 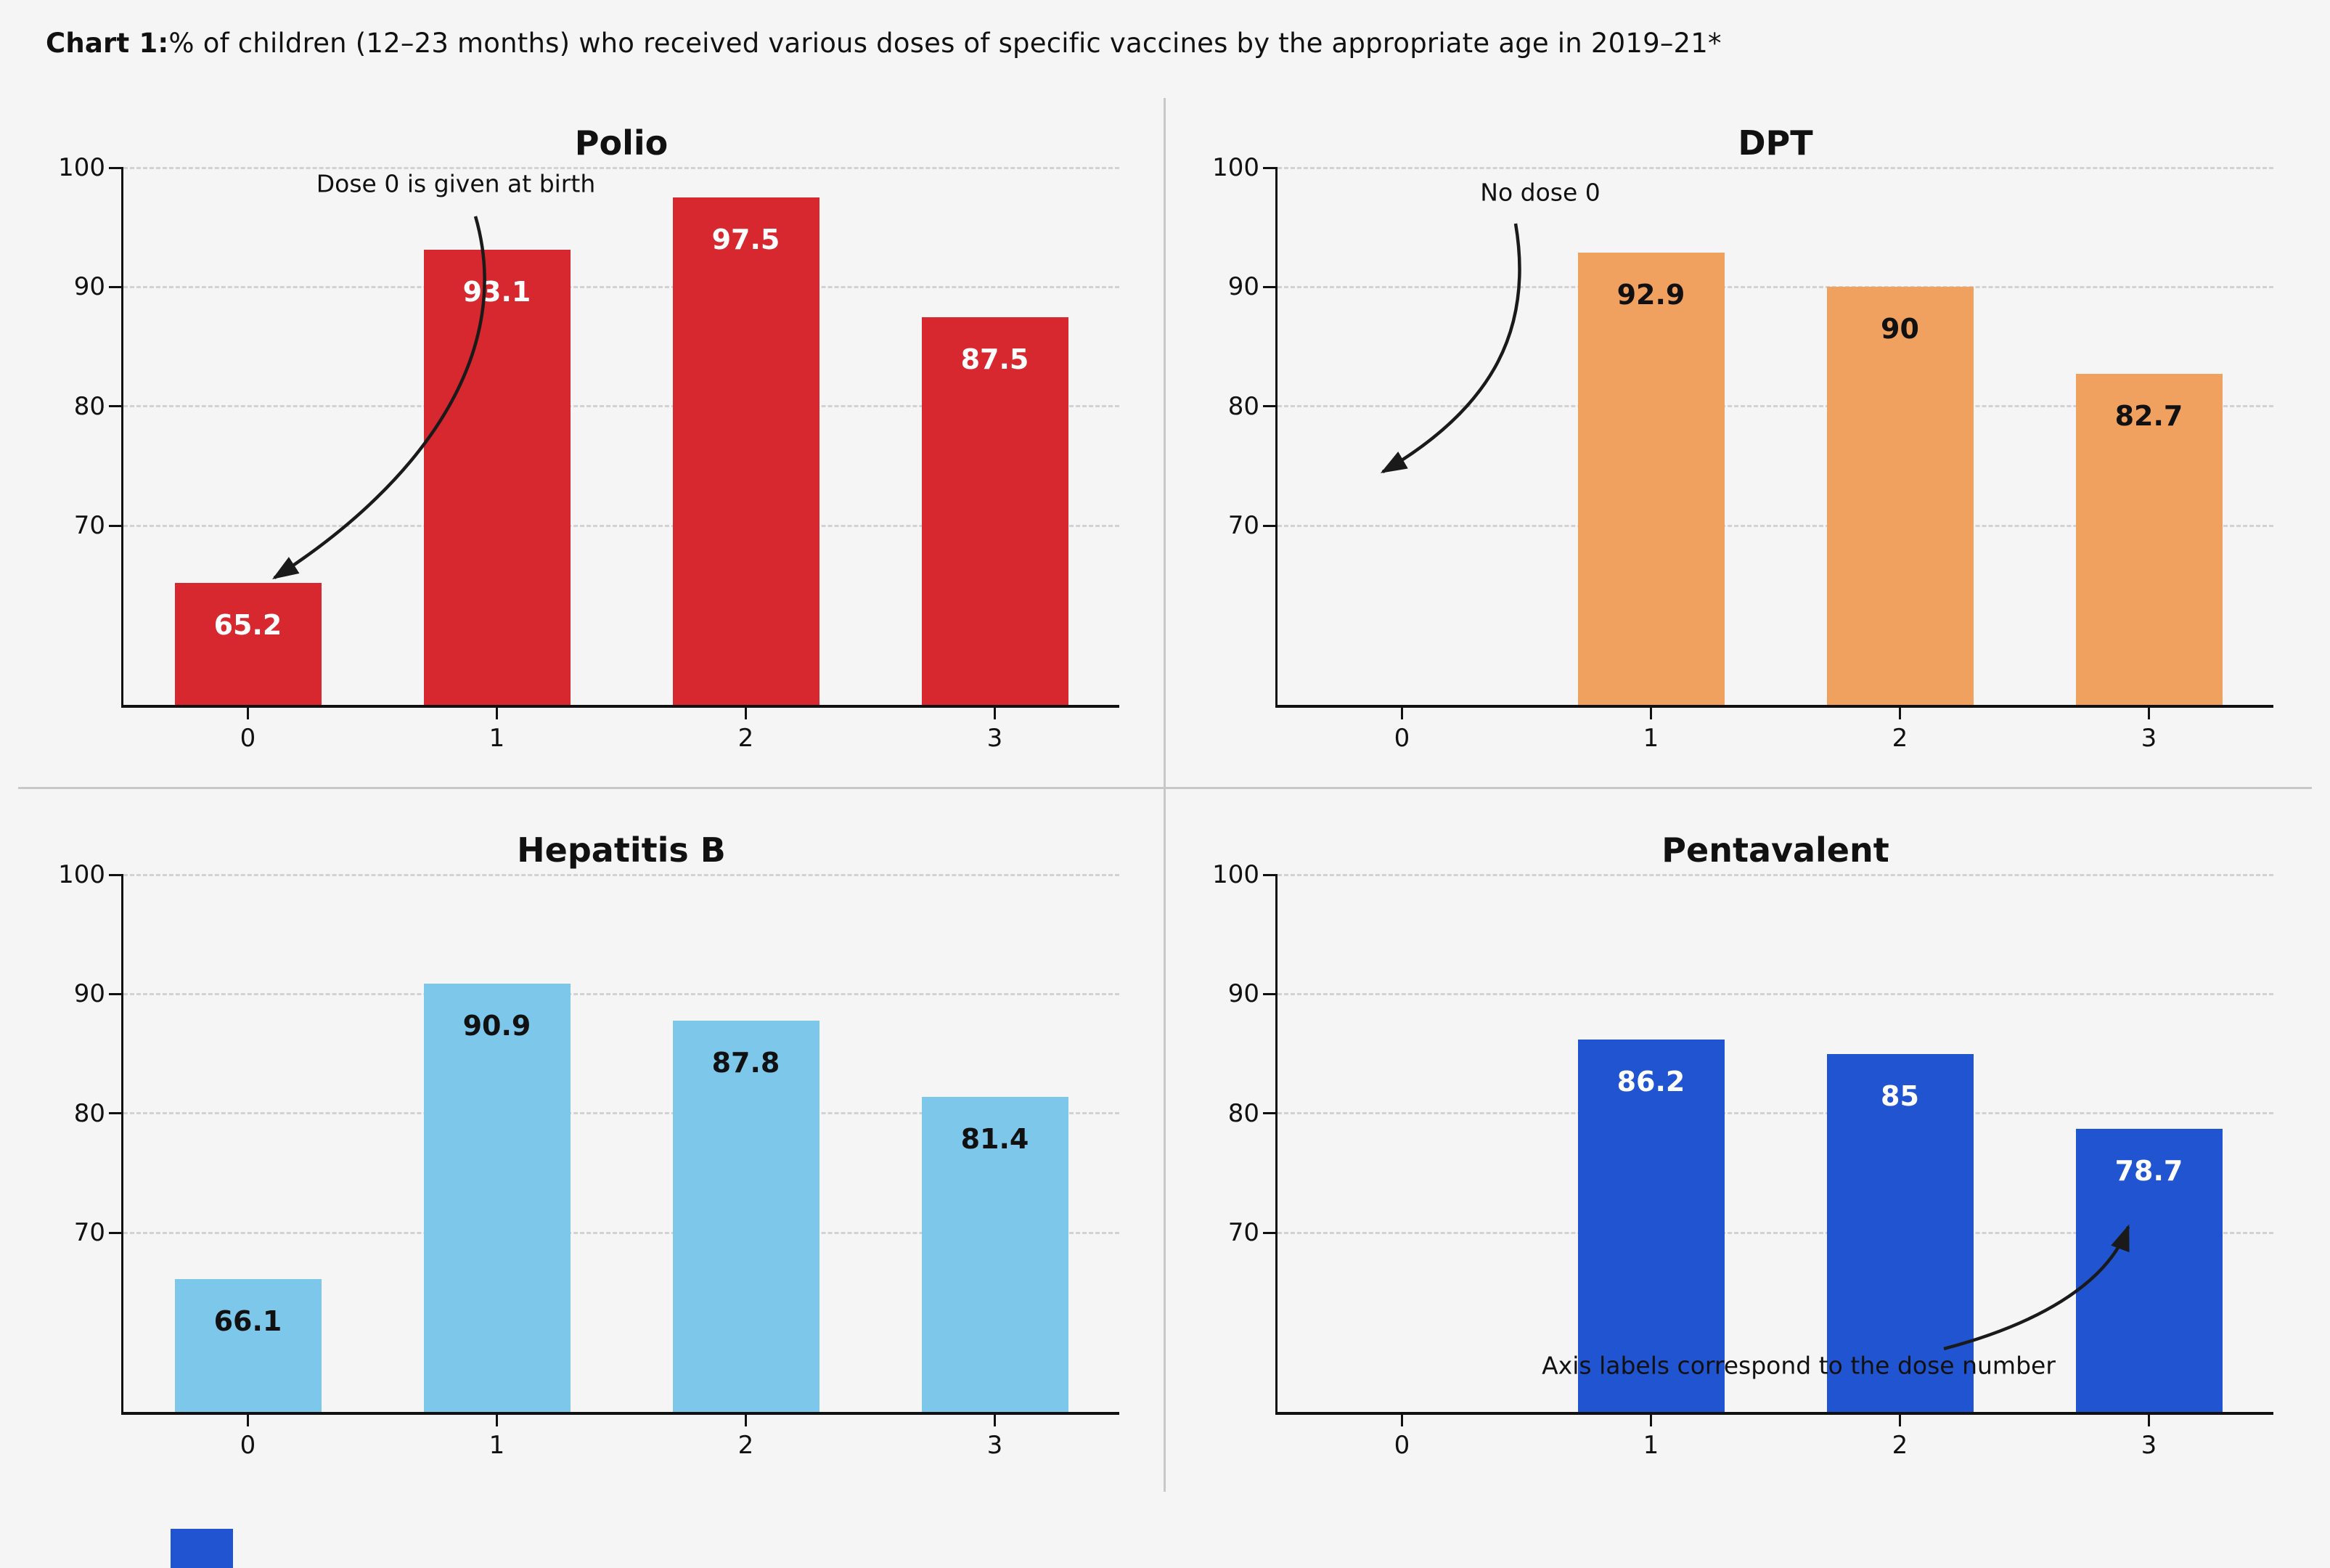 What do you see at coordinates (1651, 1082) in the screenshot?
I see `bar-value-pentavalent-dose-1: 86.2` at bounding box center [1651, 1082].